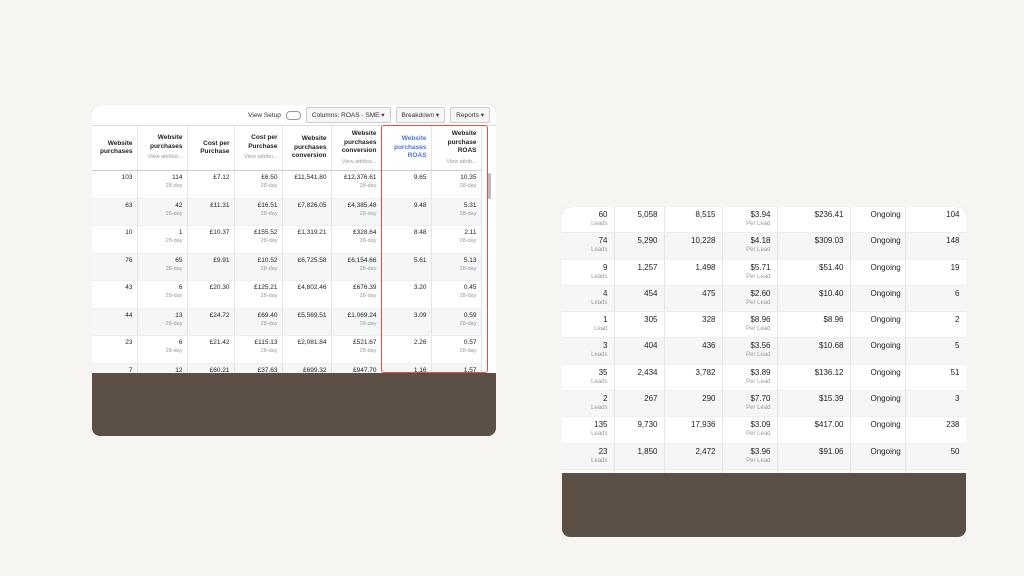  I want to click on table-cell: 5.31 28-day, so click(456, 212).